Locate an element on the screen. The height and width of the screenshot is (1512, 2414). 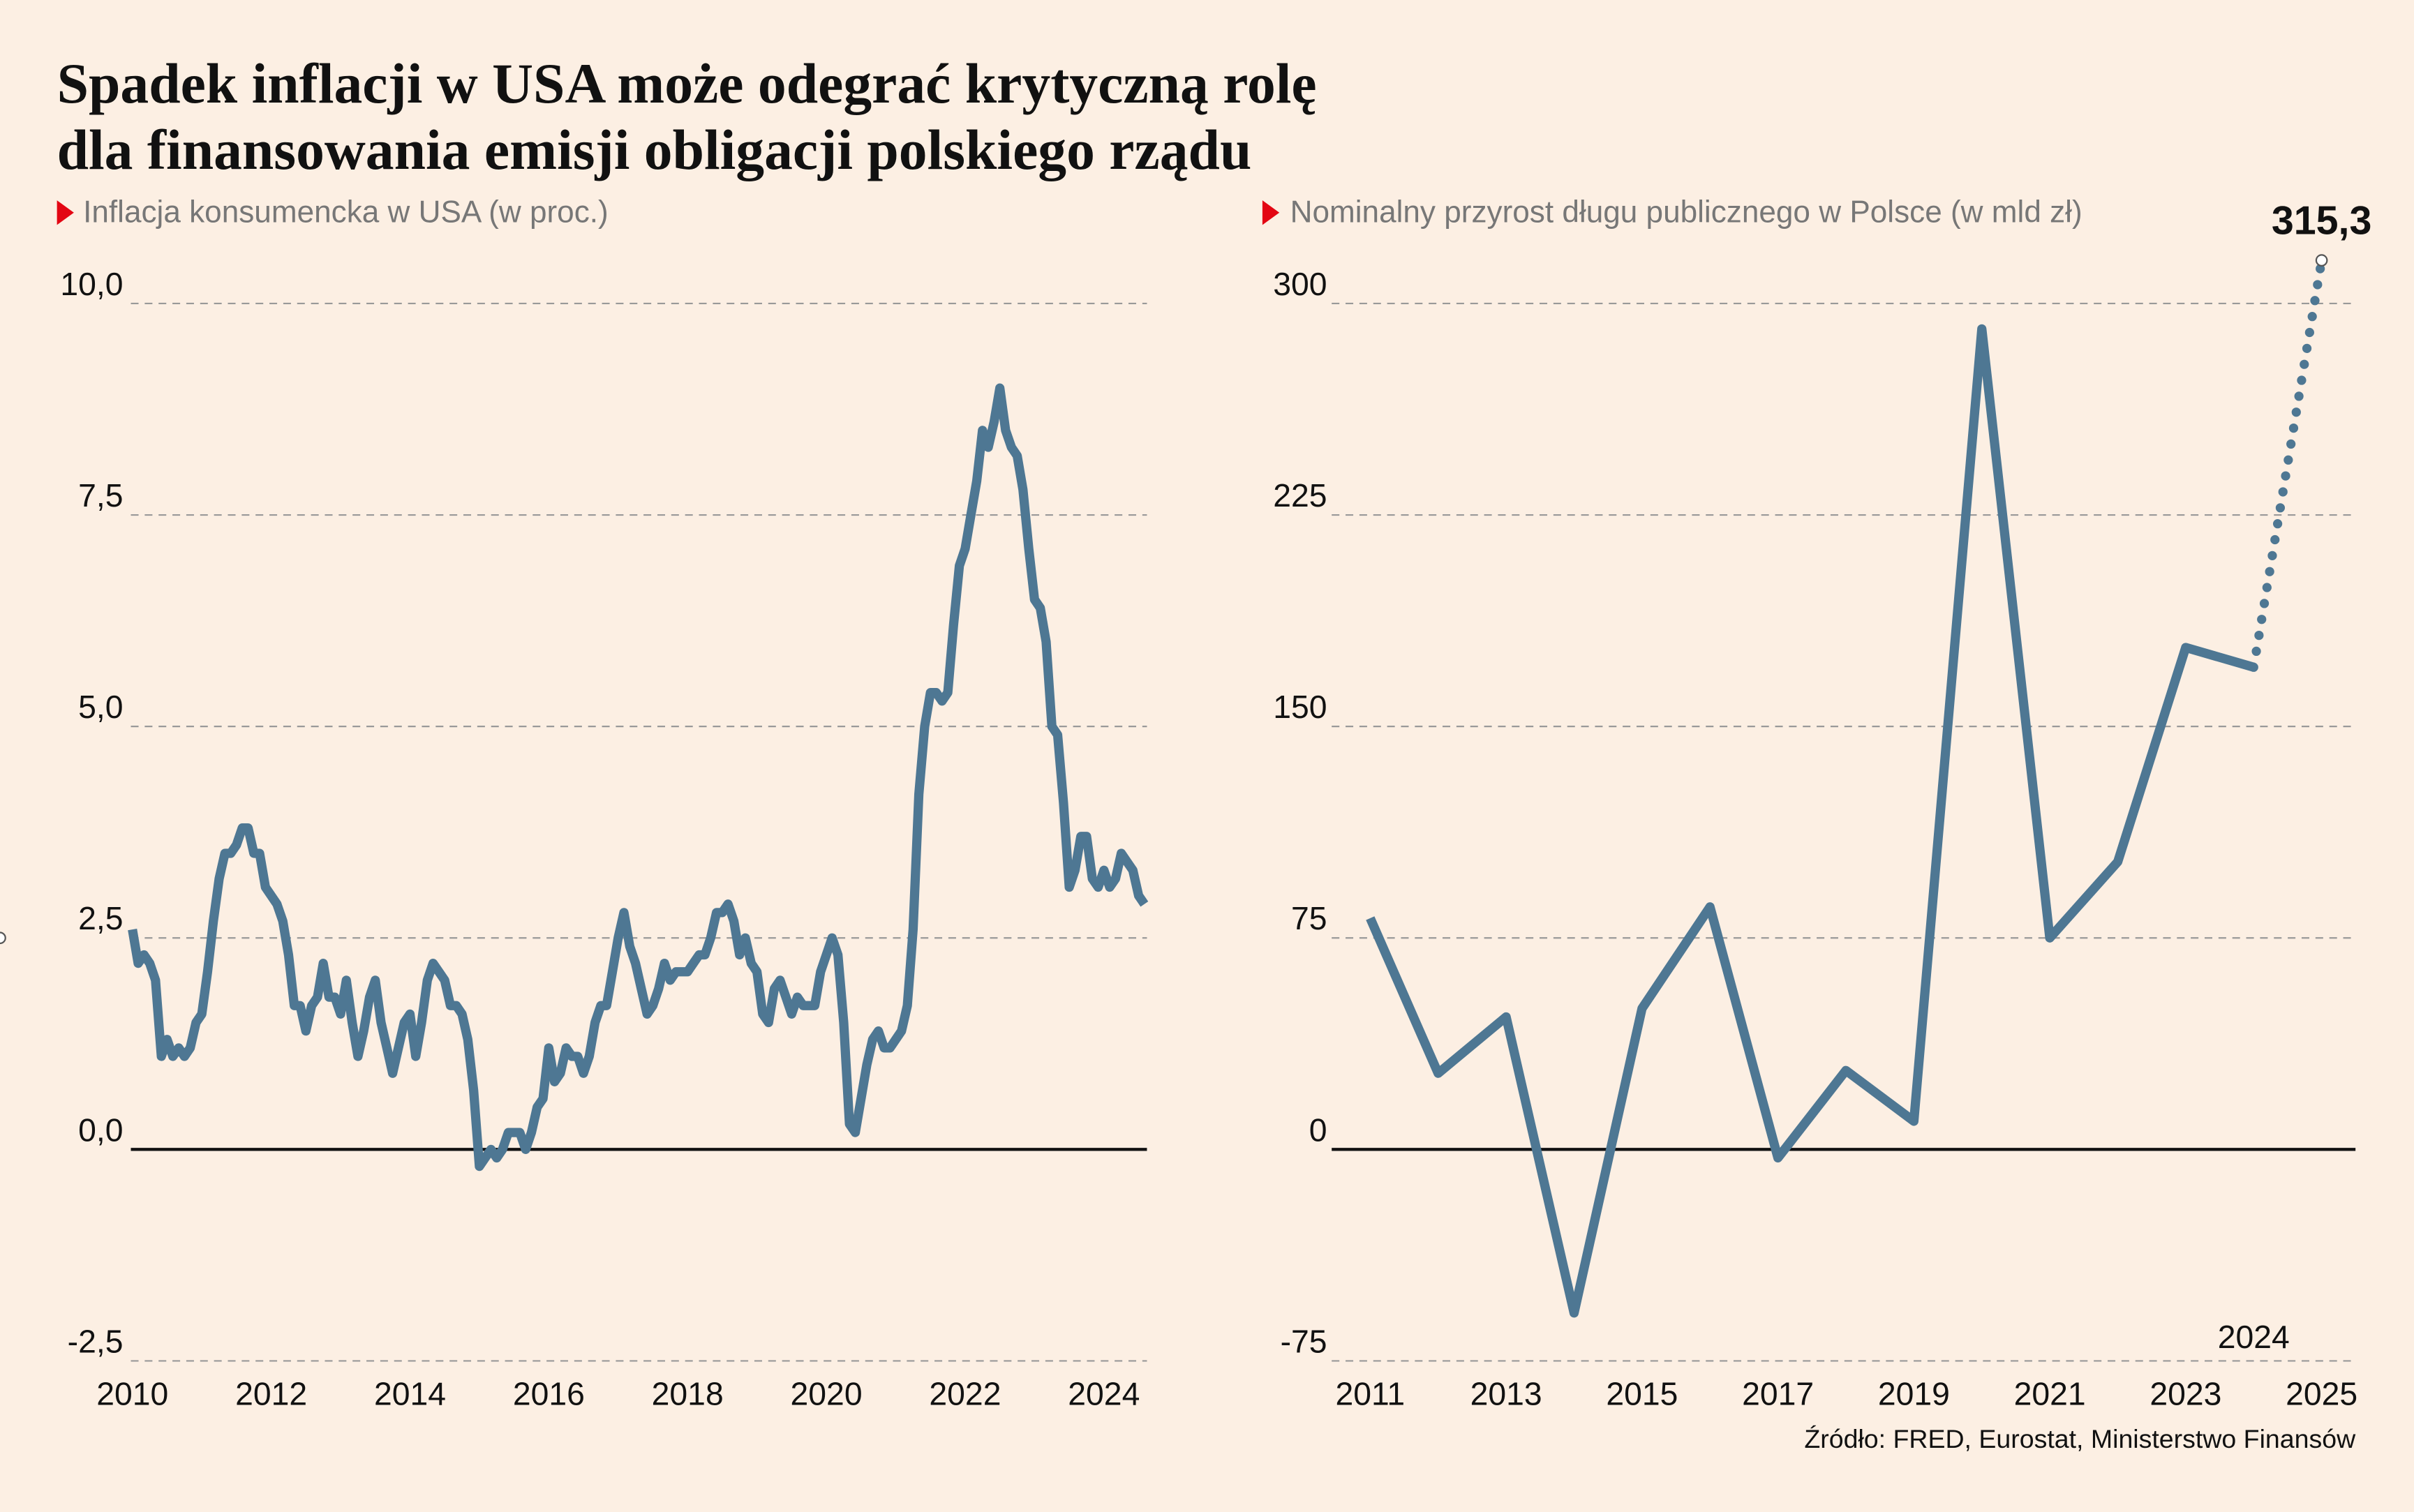
y-tick-label: -2,5 is located at coordinates (96, 1341).